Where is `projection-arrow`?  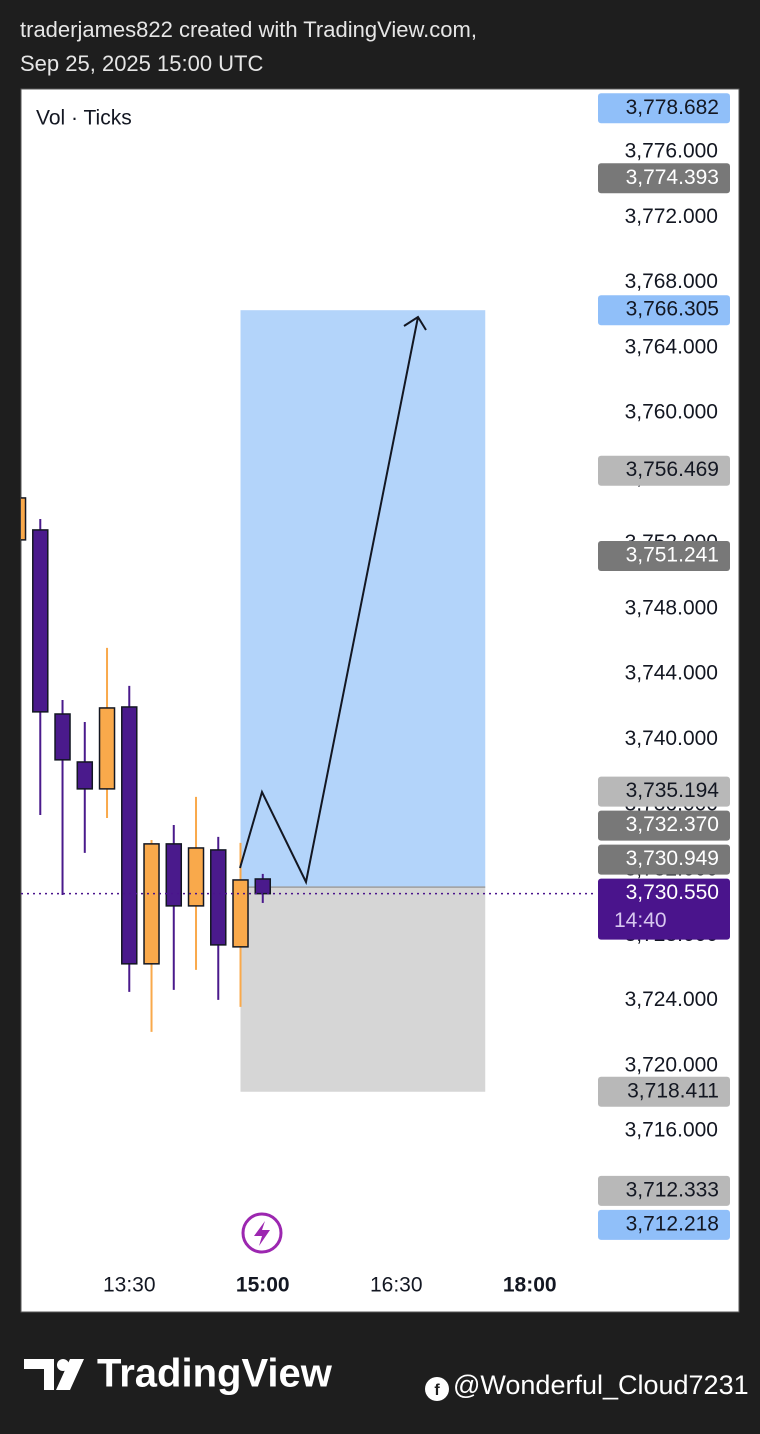 projection-arrow is located at coordinates (329, 601).